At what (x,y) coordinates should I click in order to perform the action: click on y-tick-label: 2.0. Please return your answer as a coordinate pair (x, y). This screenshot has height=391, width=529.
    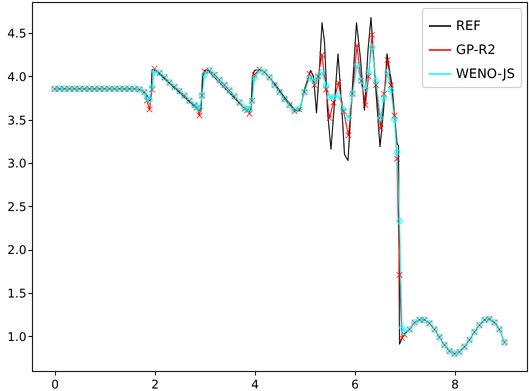
    Looking at the image, I should click on (16, 250).